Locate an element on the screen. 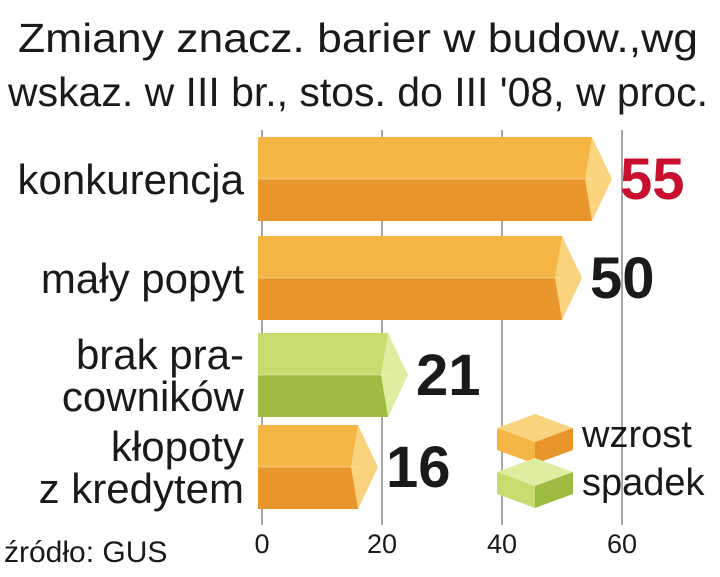 This screenshot has height=577, width=720. value-label: 50 is located at coordinates (622, 278).